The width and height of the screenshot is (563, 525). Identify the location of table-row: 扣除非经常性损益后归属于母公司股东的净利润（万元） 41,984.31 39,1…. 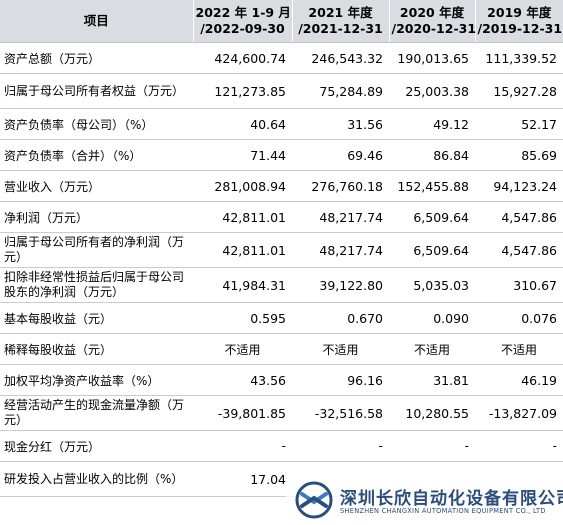
(281, 285).